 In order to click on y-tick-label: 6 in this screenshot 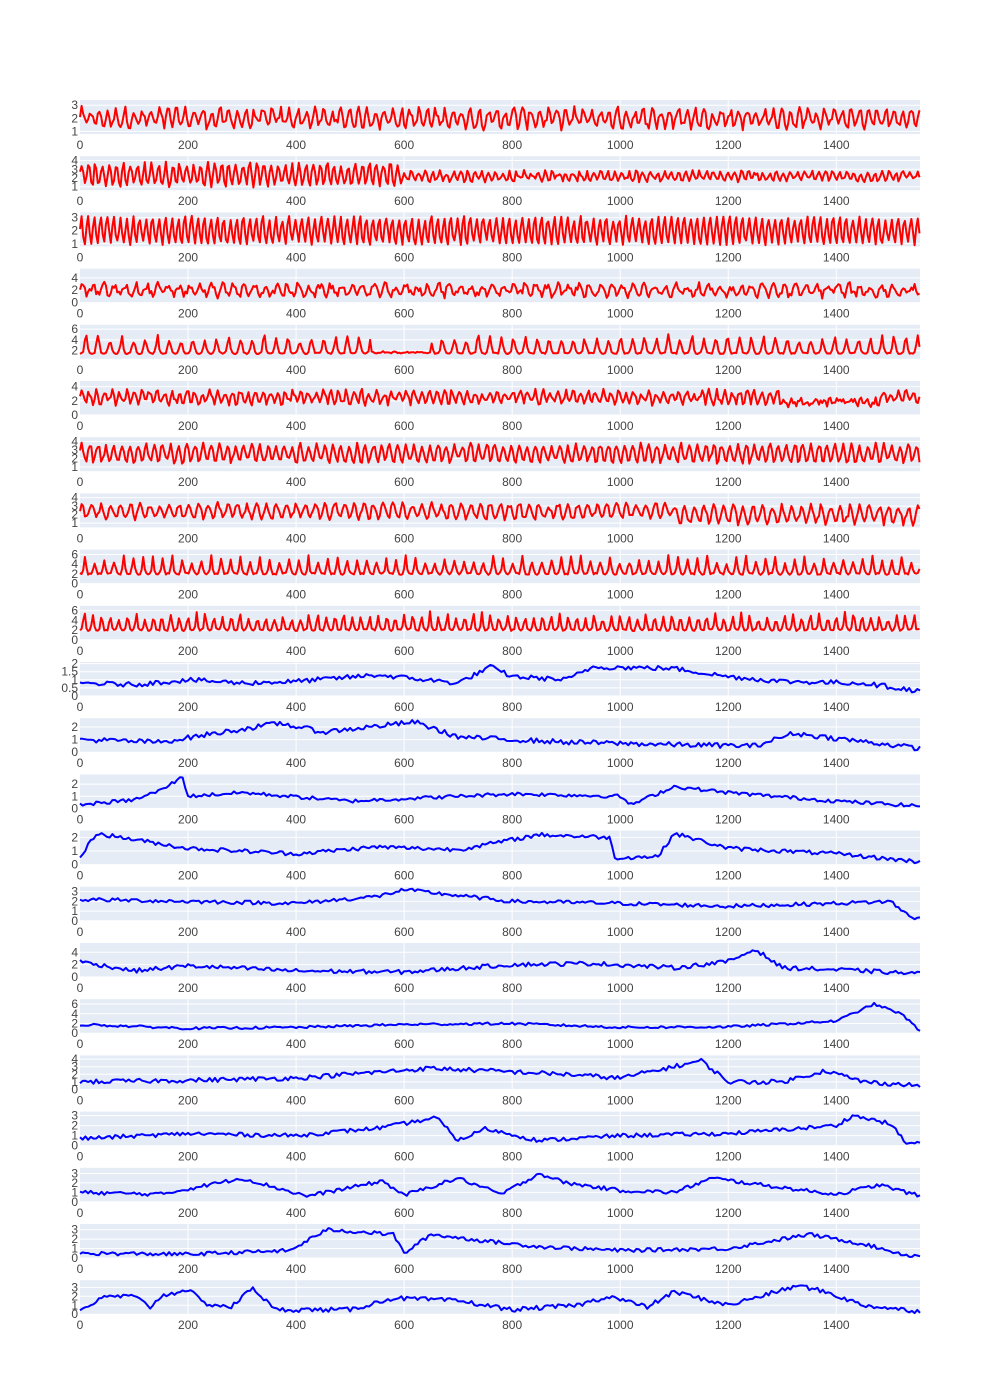, I will do `click(74, 611)`.